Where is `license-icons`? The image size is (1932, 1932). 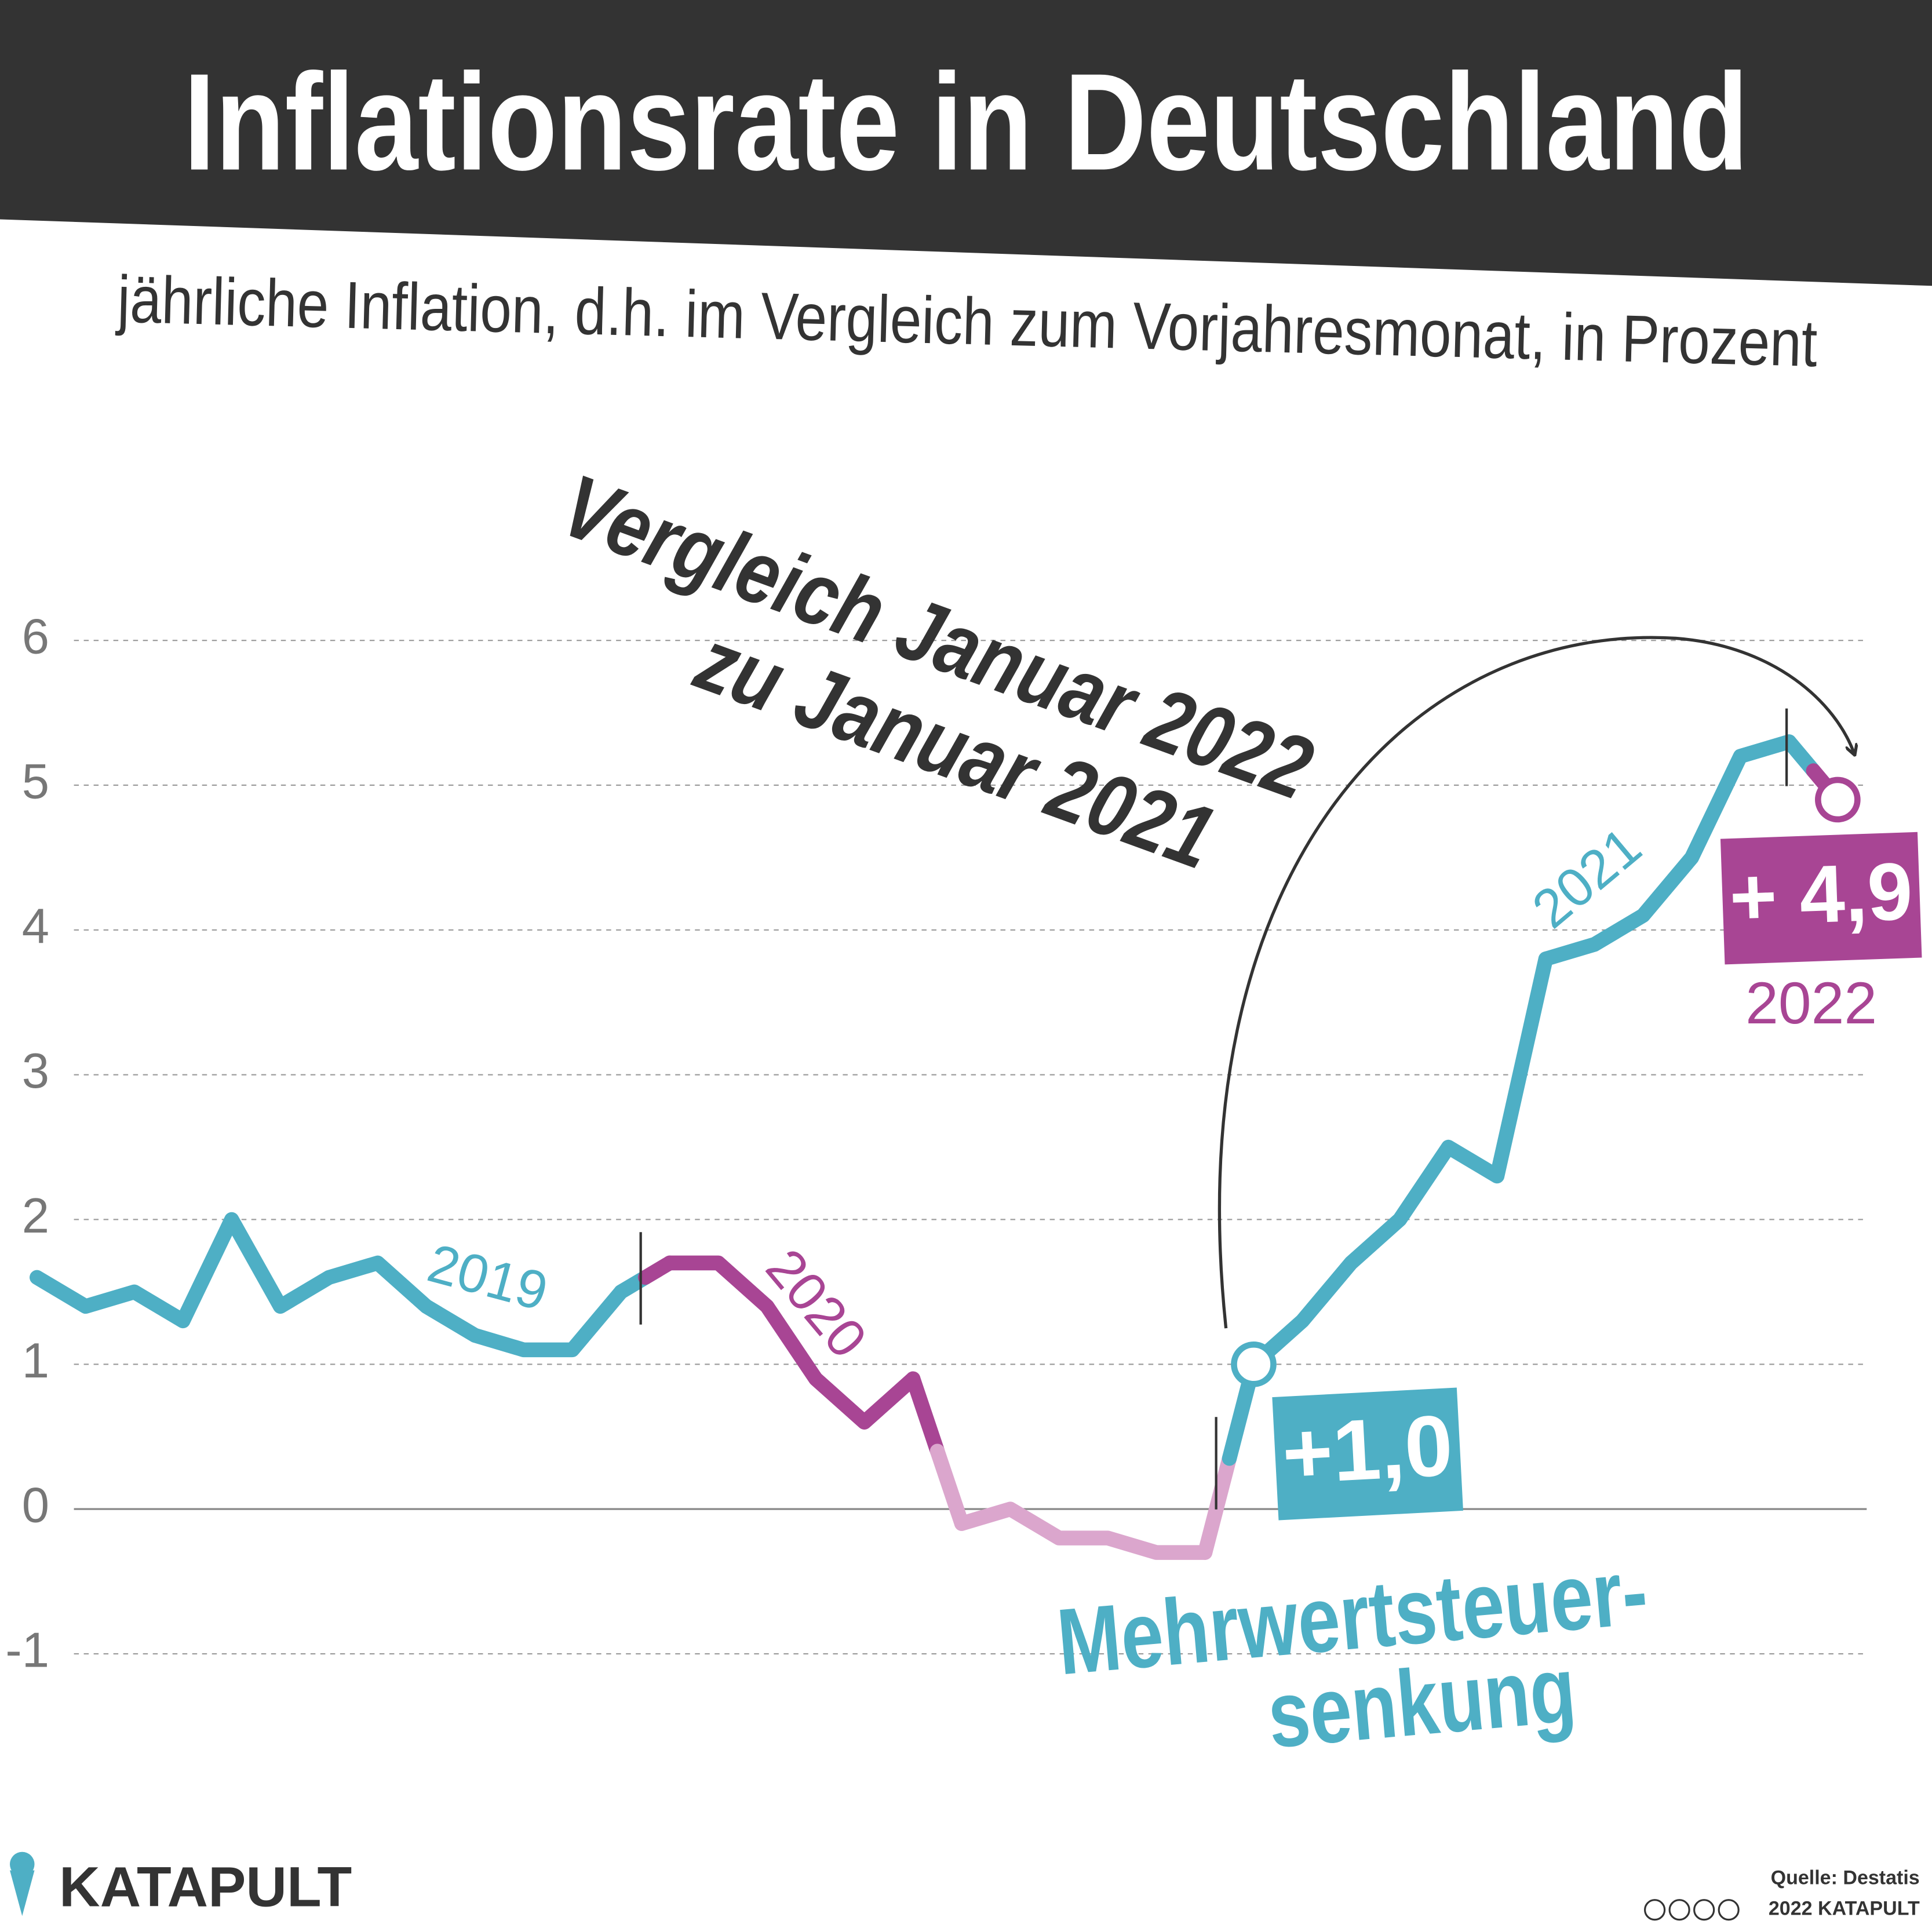 license-icons is located at coordinates (1692, 1910).